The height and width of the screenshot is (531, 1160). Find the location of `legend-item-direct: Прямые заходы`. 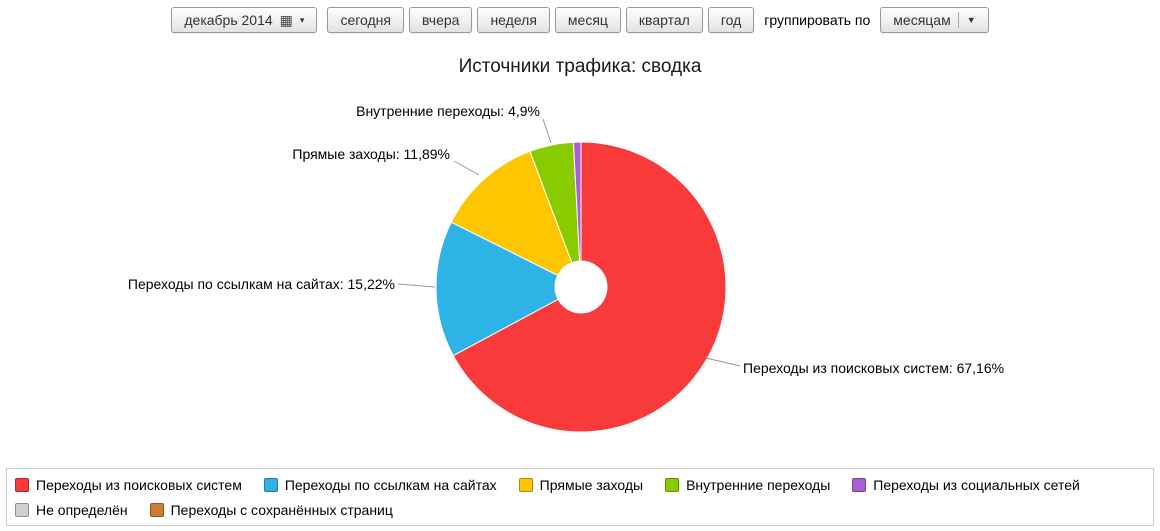

legend-item-direct: Прямые заходы is located at coordinates (581, 484).